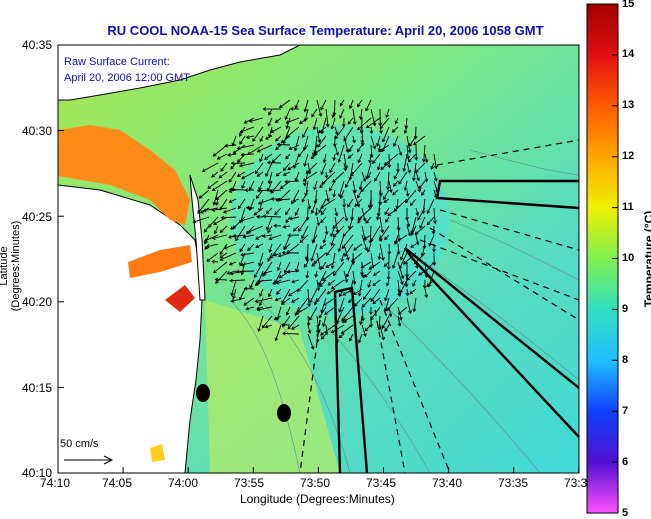 Image resolution: width=651 pixels, height=519 pixels. What do you see at coordinates (628, 5) in the screenshot?
I see `colorbar-tick-label: 15` at bounding box center [628, 5].